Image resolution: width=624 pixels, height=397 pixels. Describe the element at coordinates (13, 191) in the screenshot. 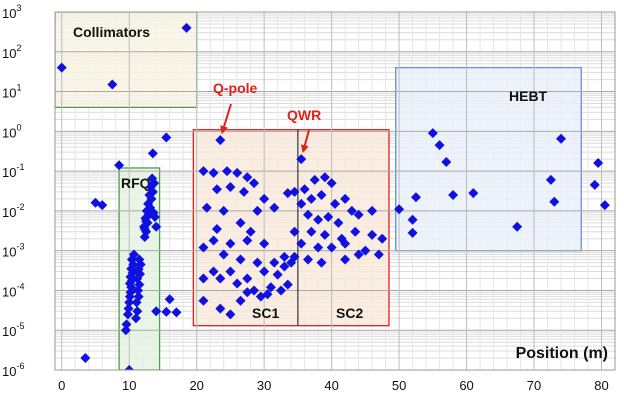

I see `y-axis-ticks: 10⁻⁶ 10⁻⁵ 10⁻⁴ 10⁻³ 10⁻² 10⁻¹ 10⁰ 10¹ 10² 10³` at that location.